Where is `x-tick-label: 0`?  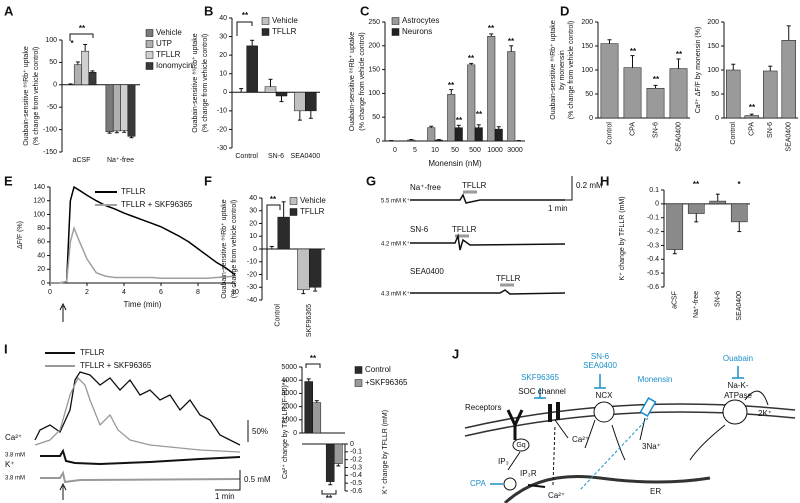
x-tick-label: 0 is located at coordinates (395, 150).